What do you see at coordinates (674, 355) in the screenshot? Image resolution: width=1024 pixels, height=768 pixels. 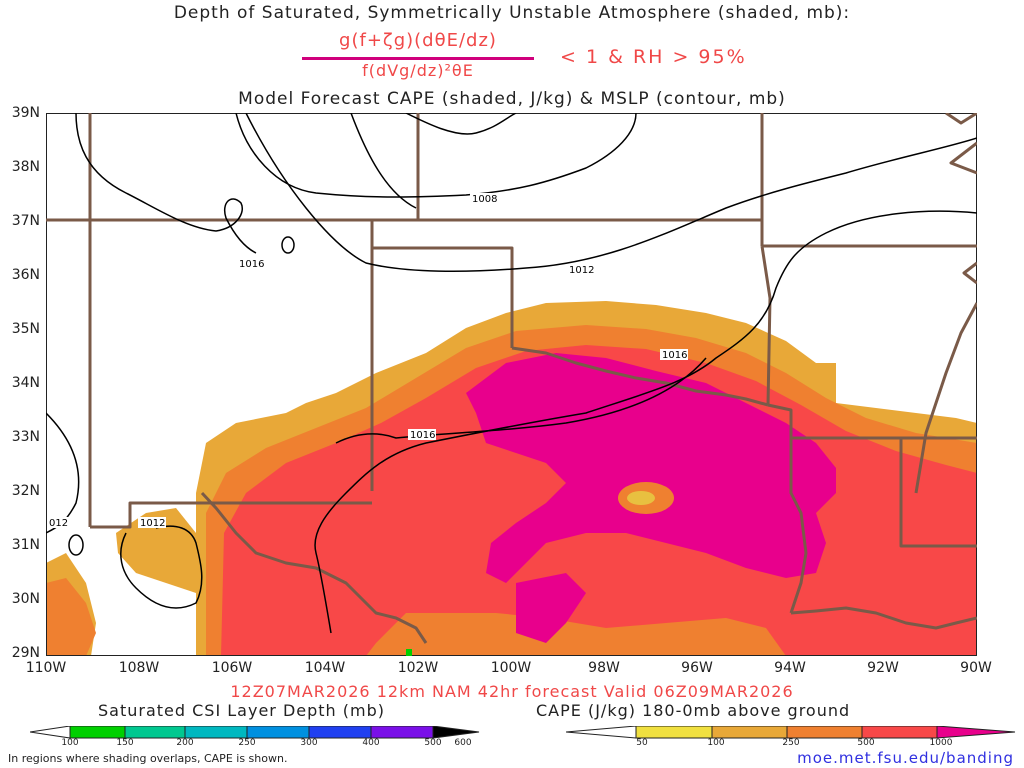 I see `contour-label-1016-east: 1016` at bounding box center [674, 355].